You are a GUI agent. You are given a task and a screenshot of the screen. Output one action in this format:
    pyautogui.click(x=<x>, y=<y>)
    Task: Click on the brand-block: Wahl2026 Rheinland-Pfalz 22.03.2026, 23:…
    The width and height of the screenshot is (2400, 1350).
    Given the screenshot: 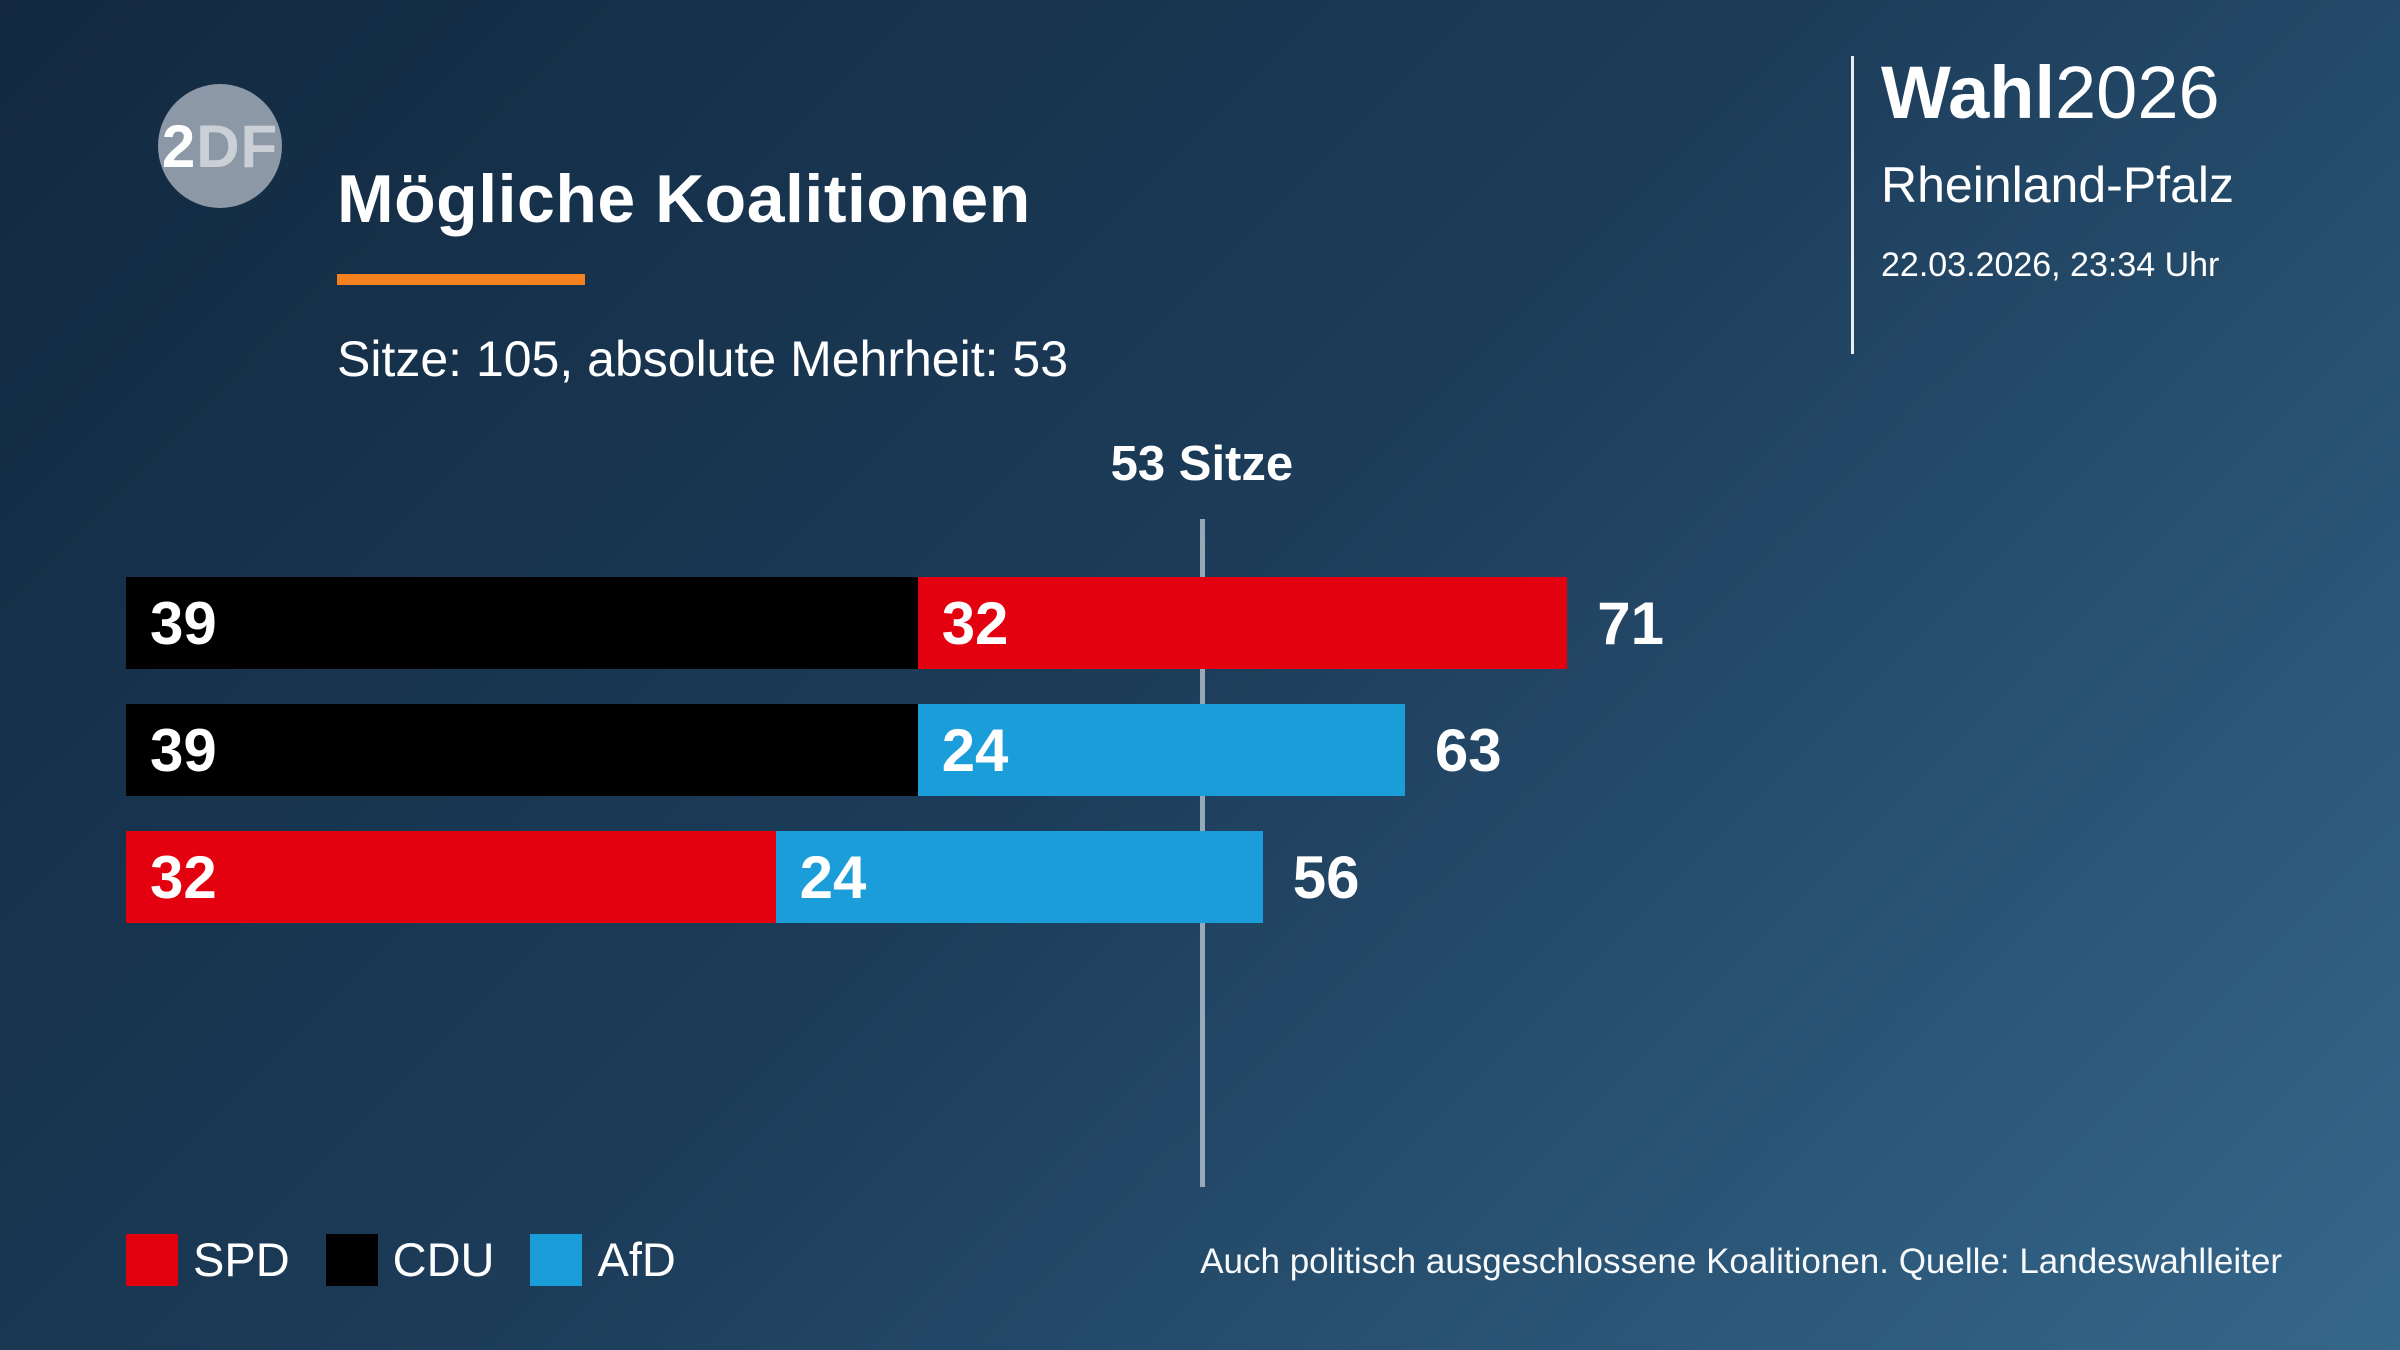 What is the action you would take?
    pyautogui.click(x=2042, y=204)
    